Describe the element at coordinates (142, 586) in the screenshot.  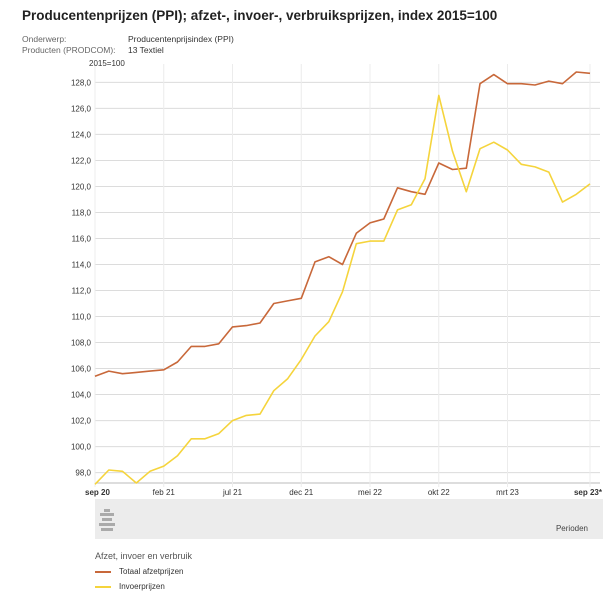
I see `legend-label: Invoerprijzen` at that location.